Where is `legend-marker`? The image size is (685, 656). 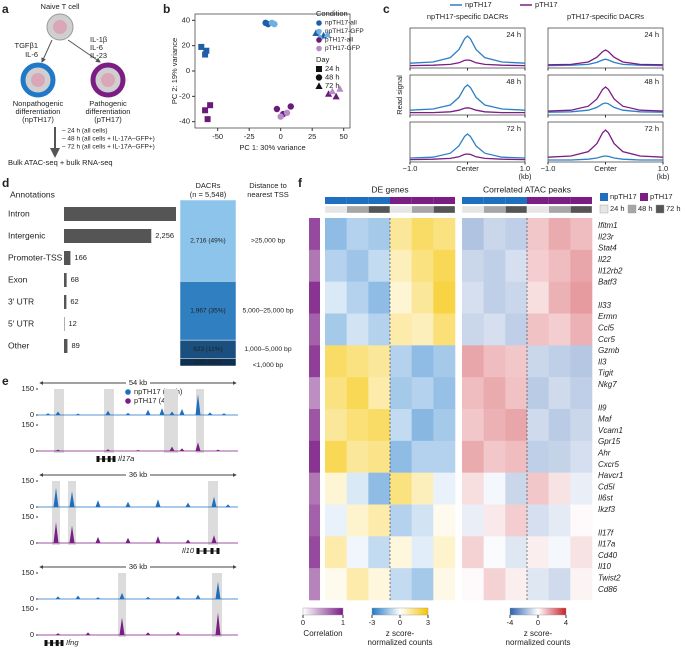 legend-marker is located at coordinates (319, 69).